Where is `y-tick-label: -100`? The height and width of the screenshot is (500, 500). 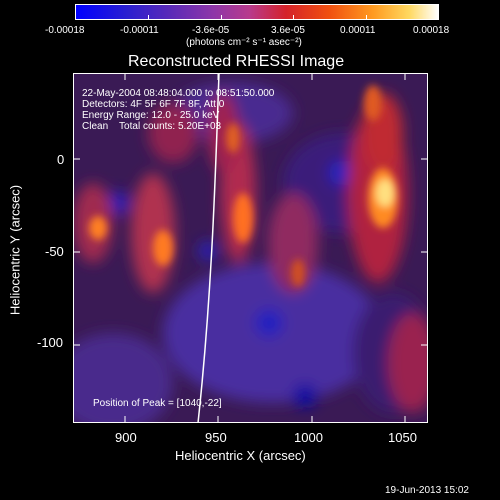
y-tick-label: -100 is located at coordinates (50, 342).